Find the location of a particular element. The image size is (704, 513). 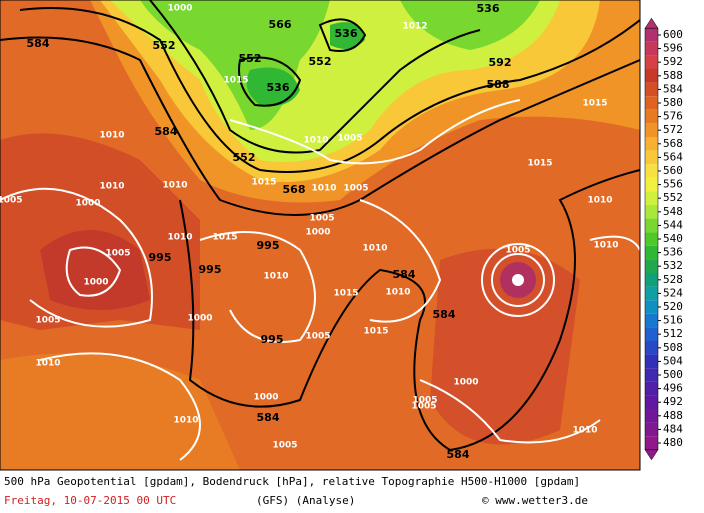

warm-region is located at coordinates (505, 346).